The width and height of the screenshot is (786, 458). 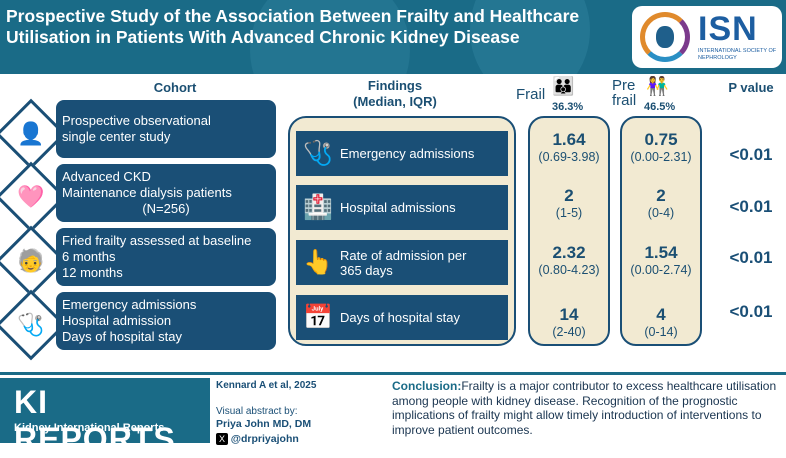 I want to click on elderly-icon: 🧓, so click(x=31, y=260).